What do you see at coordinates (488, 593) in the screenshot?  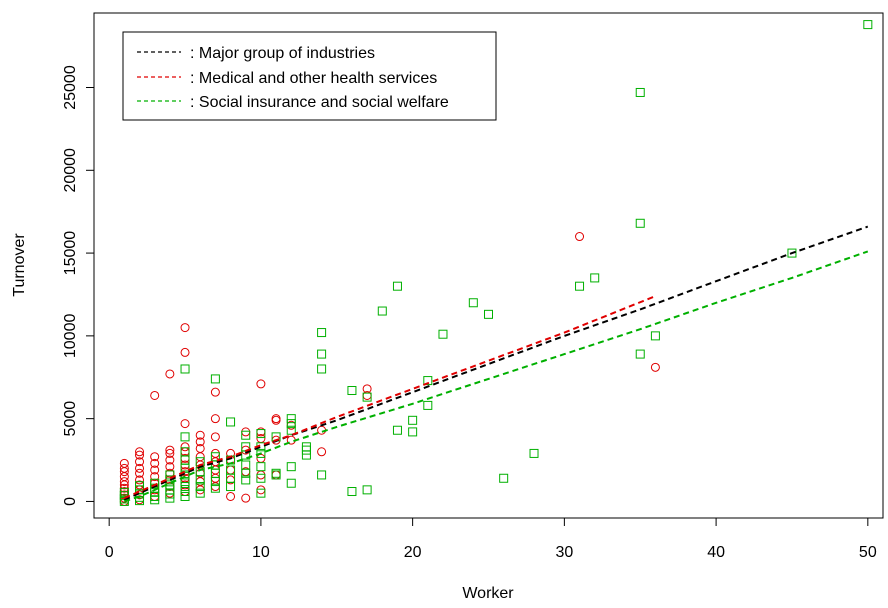 I see `x-axis-title: Worker` at bounding box center [488, 593].